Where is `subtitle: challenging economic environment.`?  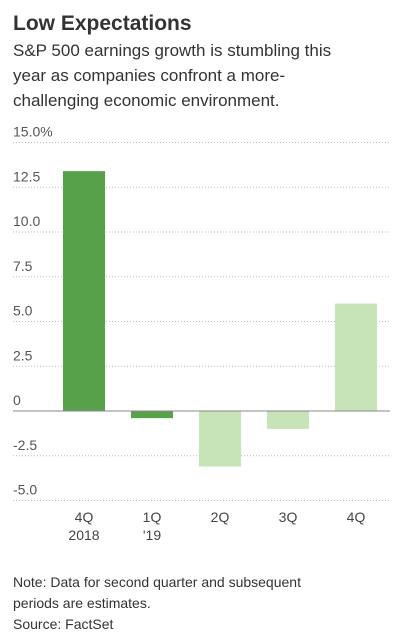
subtitle: challenging economic environment. is located at coordinates (146, 100).